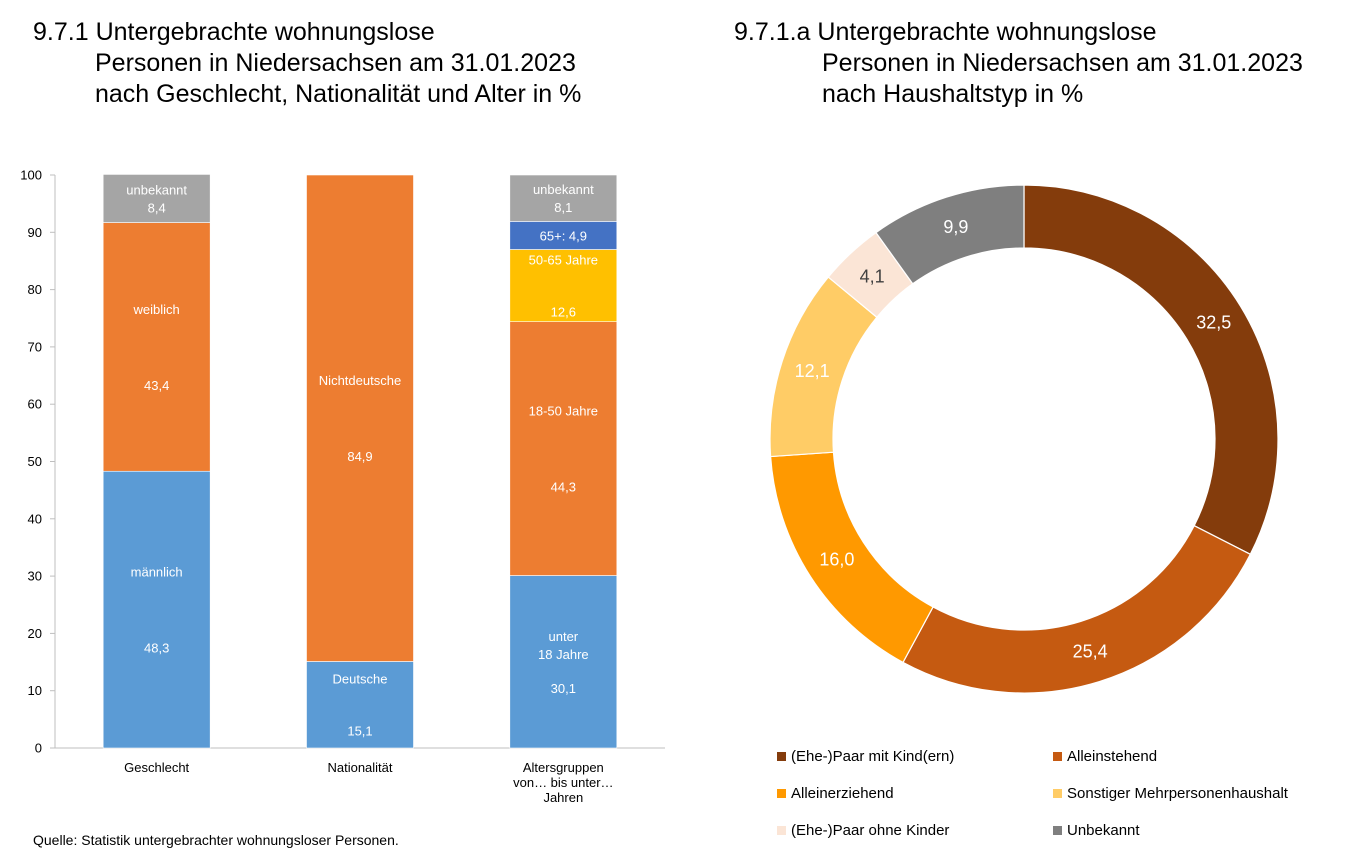  What do you see at coordinates (35, 633) in the screenshot?
I see `y-tick-label: 20` at bounding box center [35, 633].